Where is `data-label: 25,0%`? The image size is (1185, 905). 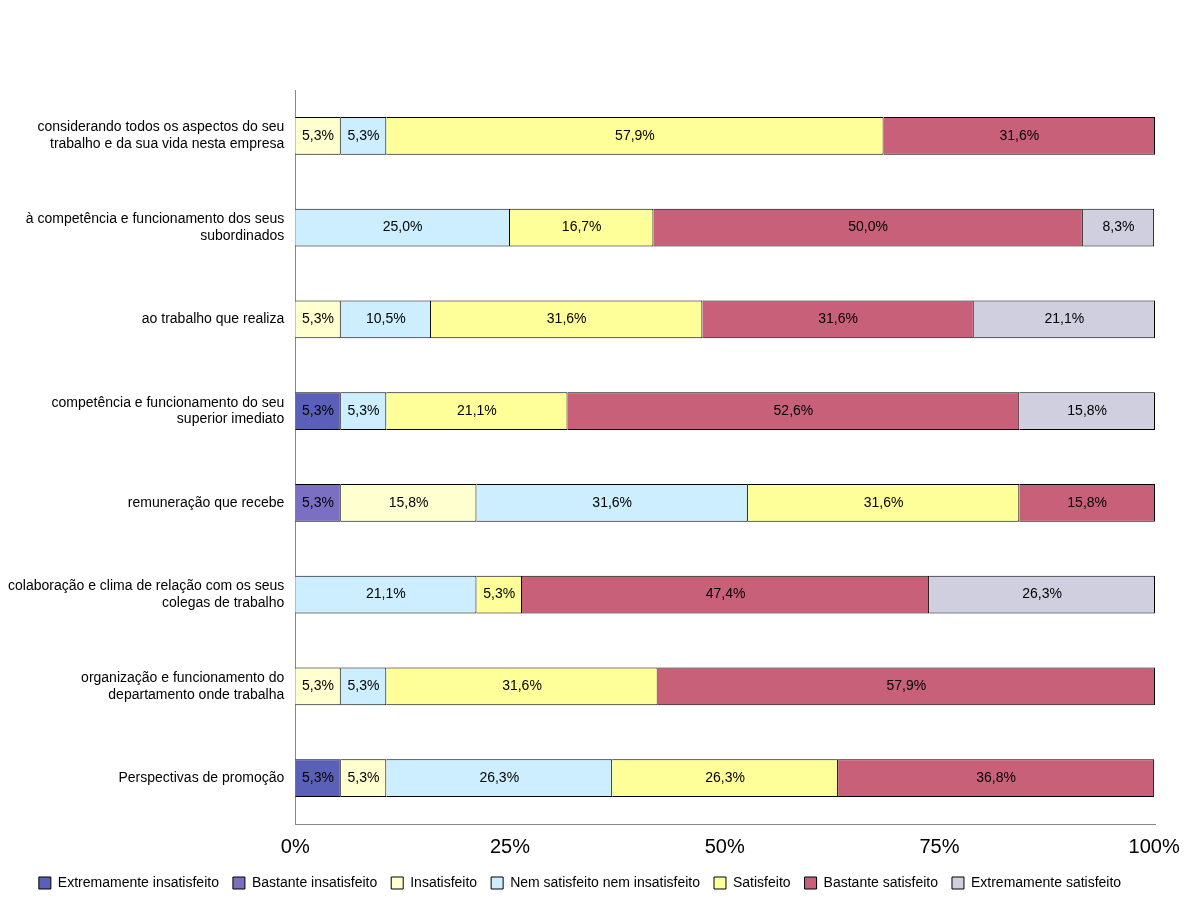
data-label: 25,0% is located at coordinates (402, 226).